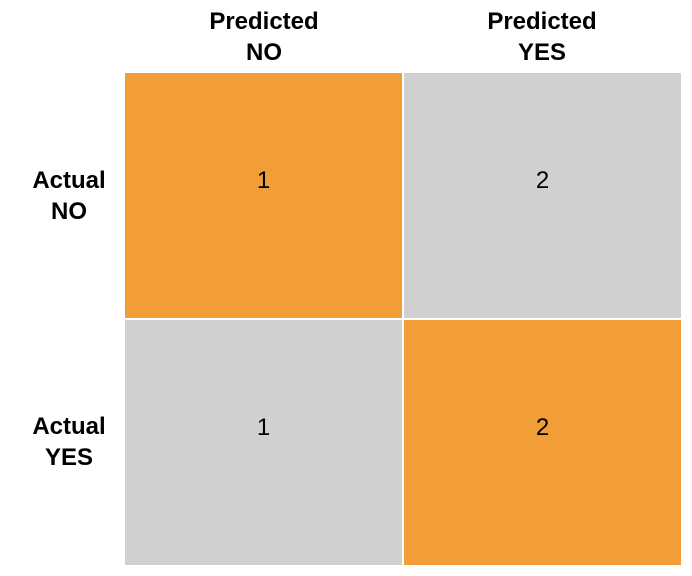  Describe the element at coordinates (69, 211) in the screenshot. I see `row-header-line: NO` at that location.